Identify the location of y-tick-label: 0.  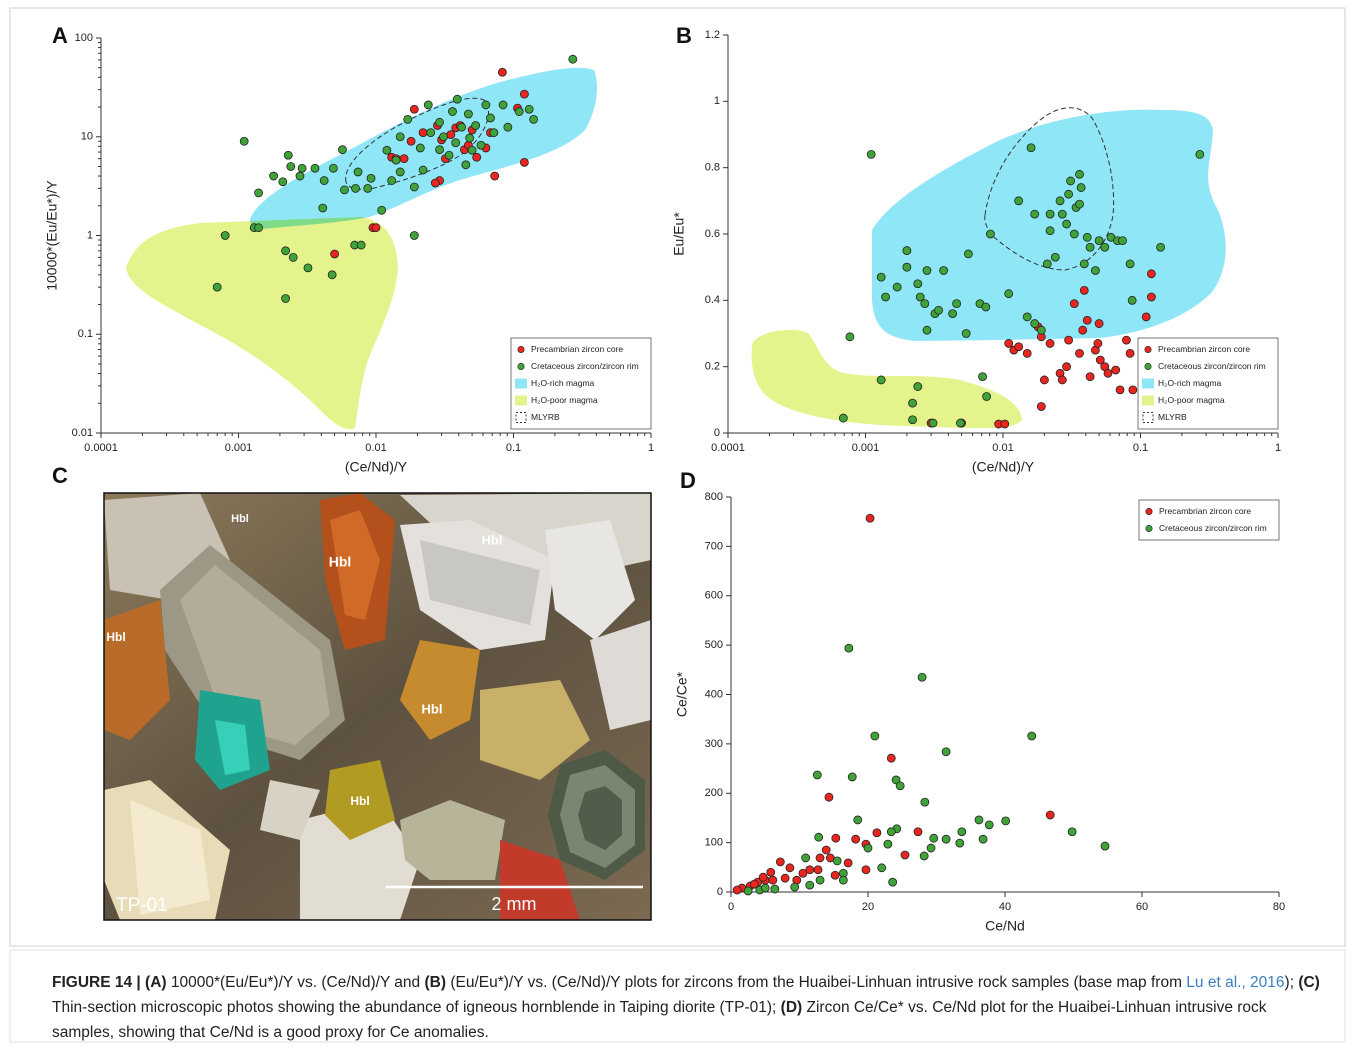
(717, 433).